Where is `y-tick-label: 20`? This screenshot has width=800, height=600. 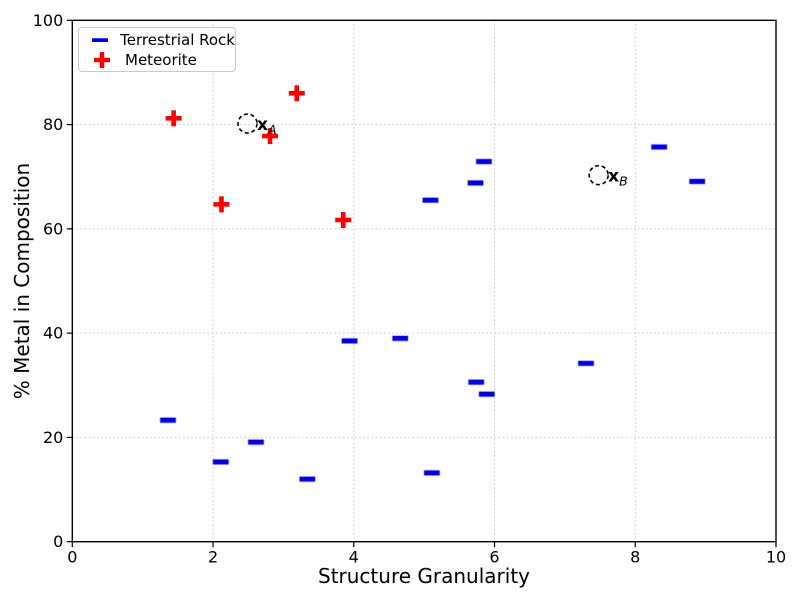
y-tick-label: 20 is located at coordinates (53, 437).